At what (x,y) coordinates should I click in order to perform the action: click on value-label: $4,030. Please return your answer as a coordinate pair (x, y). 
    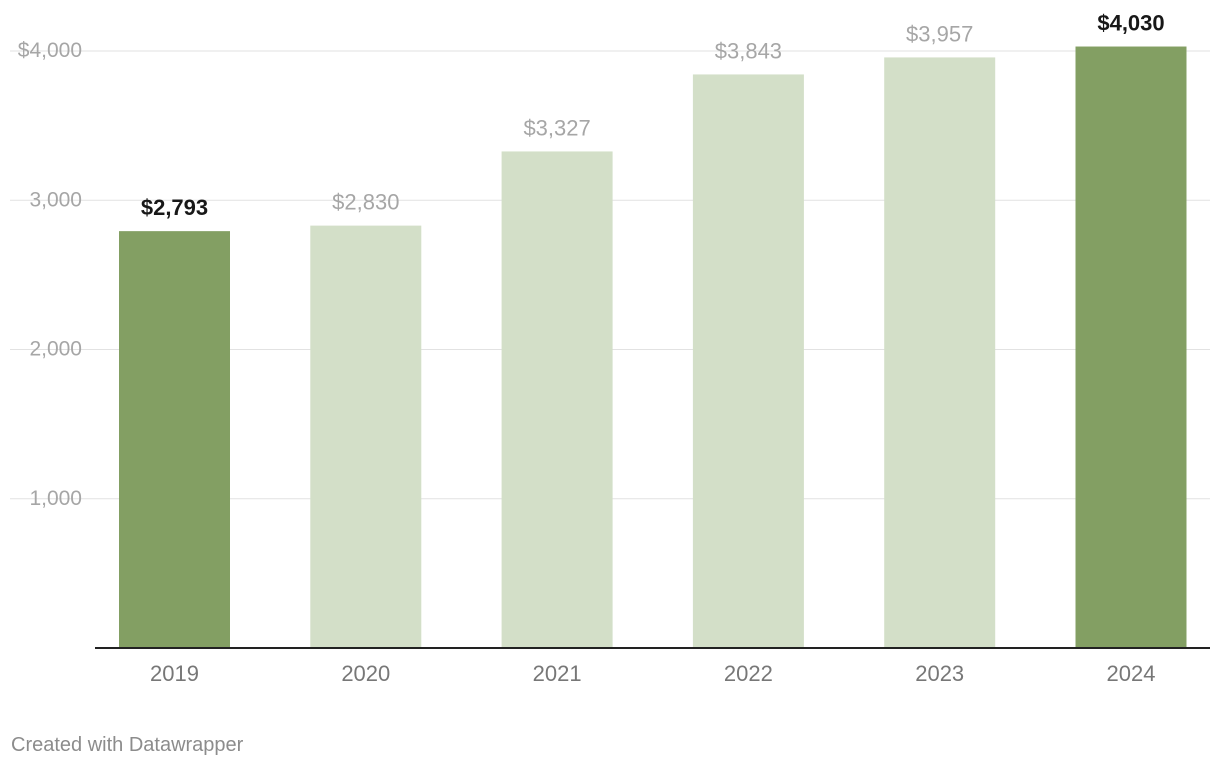
    Looking at the image, I should click on (1130, 23).